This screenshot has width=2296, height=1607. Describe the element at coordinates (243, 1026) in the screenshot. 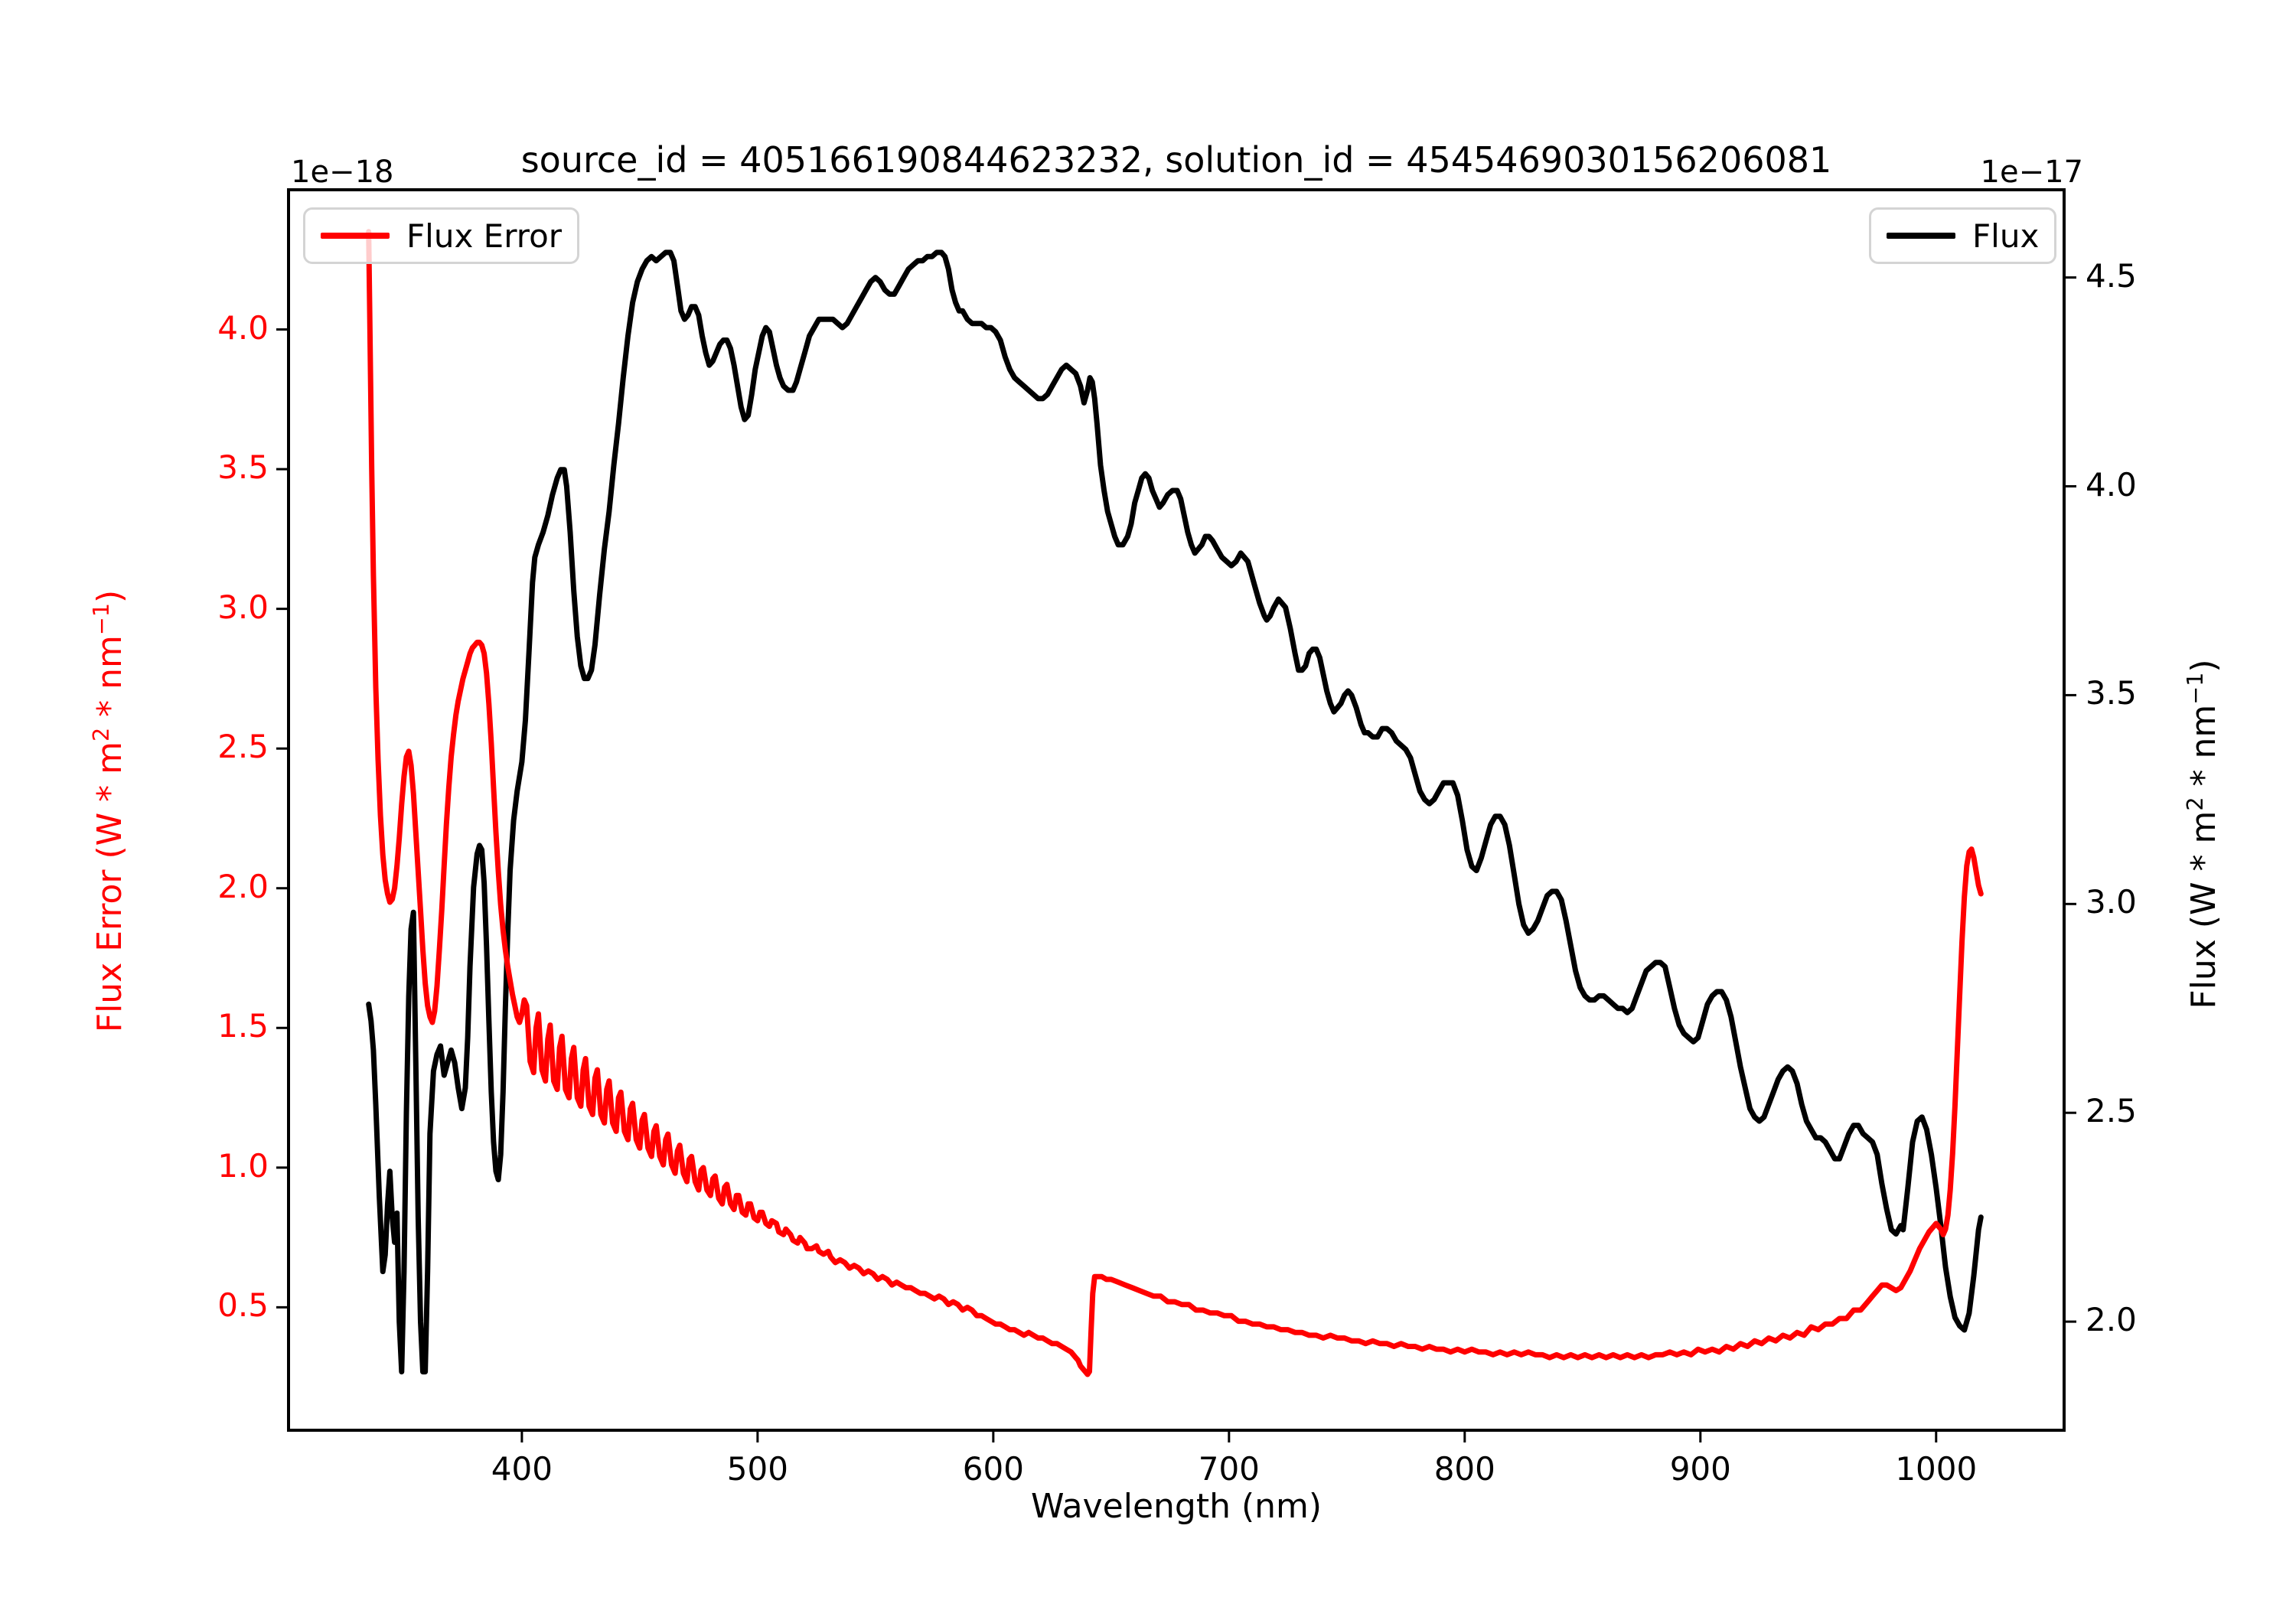

I see `left-y-tick-label-1.5: 1.5` at that location.